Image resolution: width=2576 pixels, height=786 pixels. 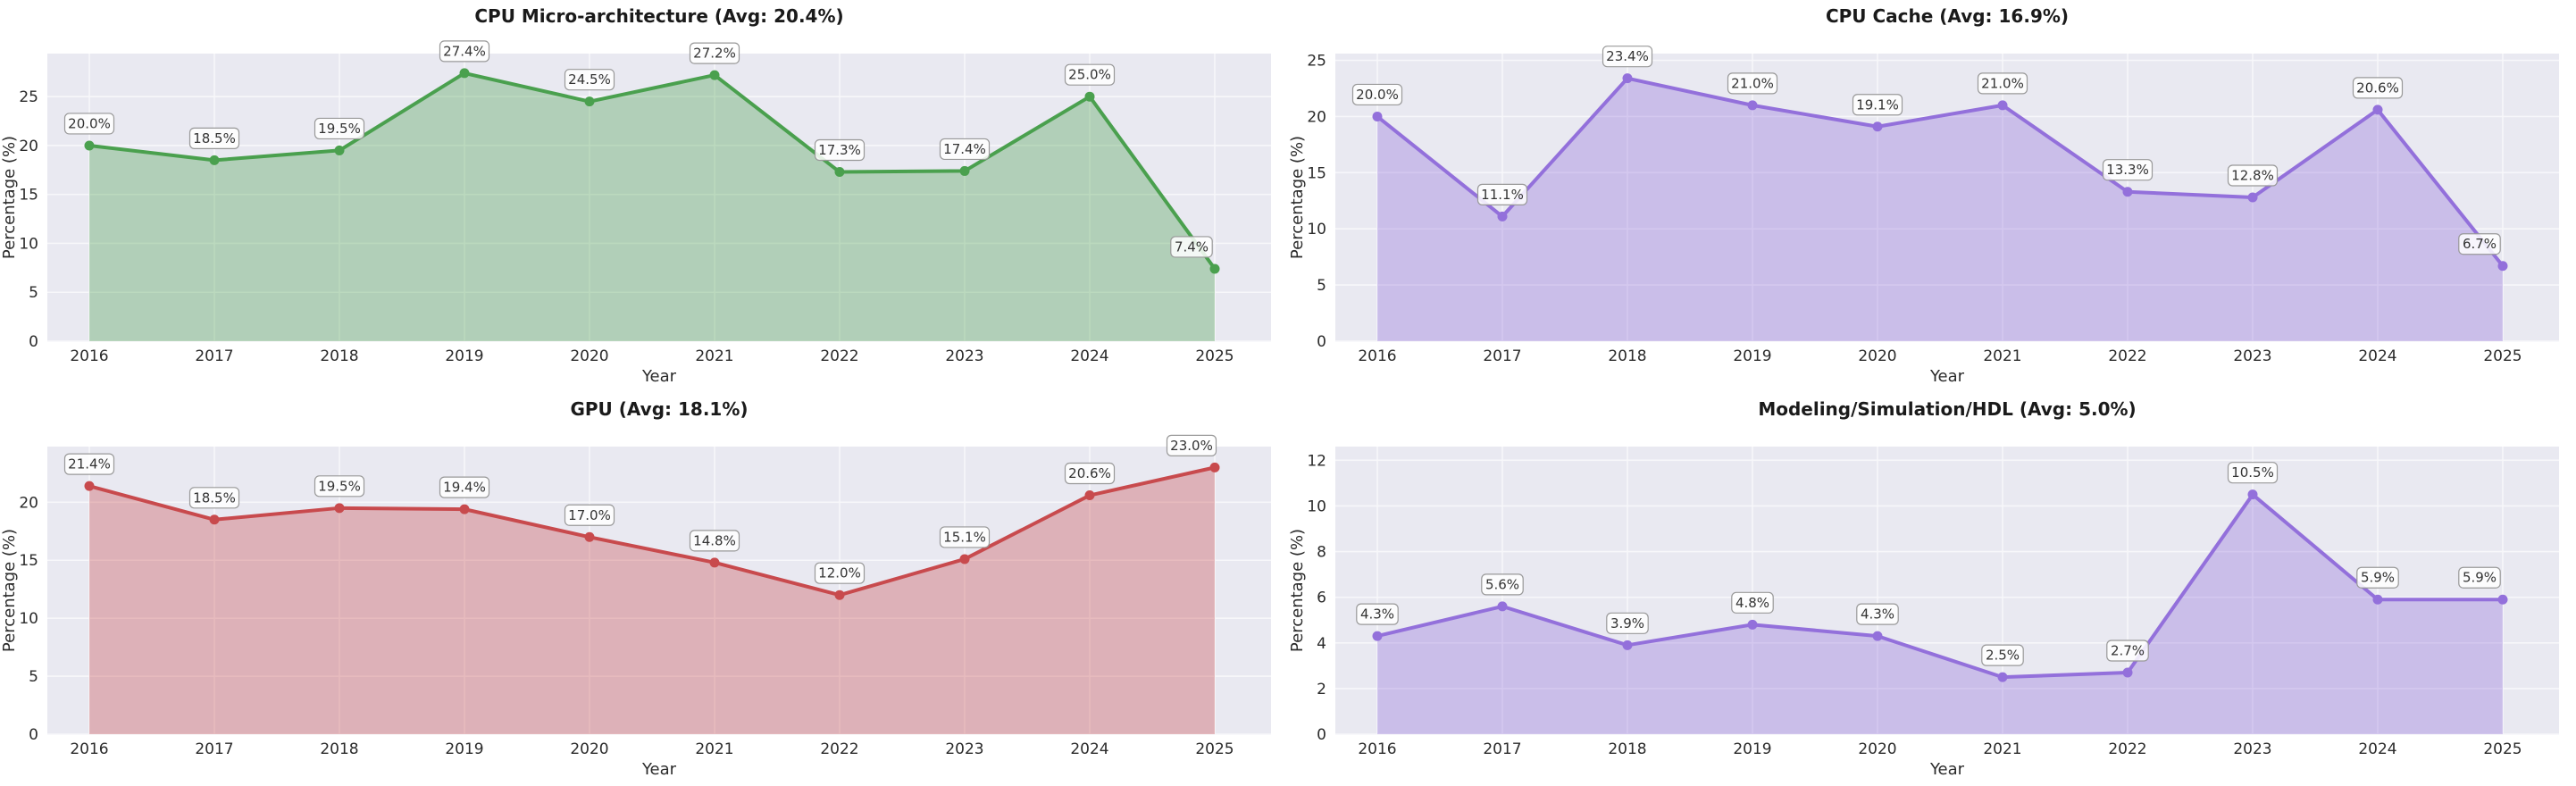 What do you see at coordinates (590, 515) in the screenshot?
I see `value-label: 17.0%` at bounding box center [590, 515].